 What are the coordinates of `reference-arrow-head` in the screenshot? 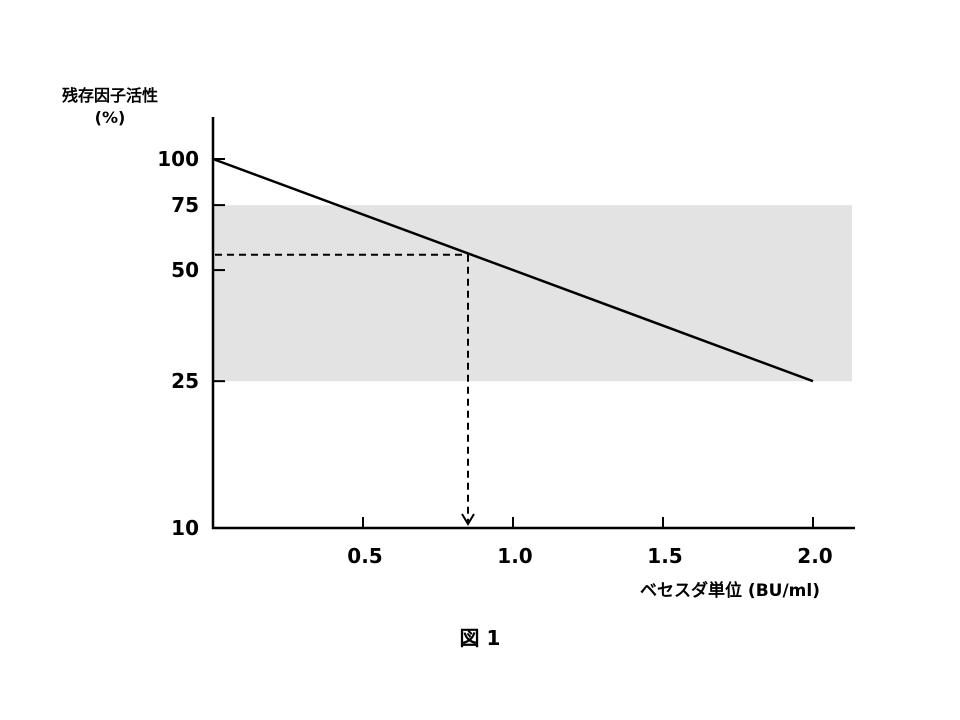 It's located at (468, 519).